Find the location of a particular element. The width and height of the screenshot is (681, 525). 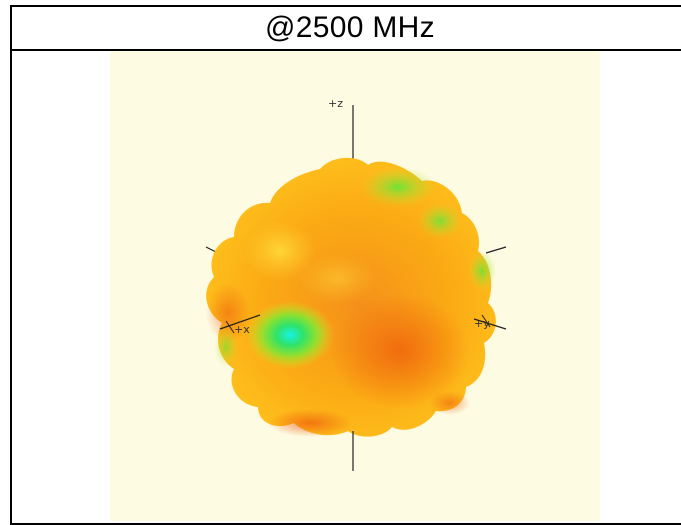

hot-region-right is located at coordinates (450, 403).